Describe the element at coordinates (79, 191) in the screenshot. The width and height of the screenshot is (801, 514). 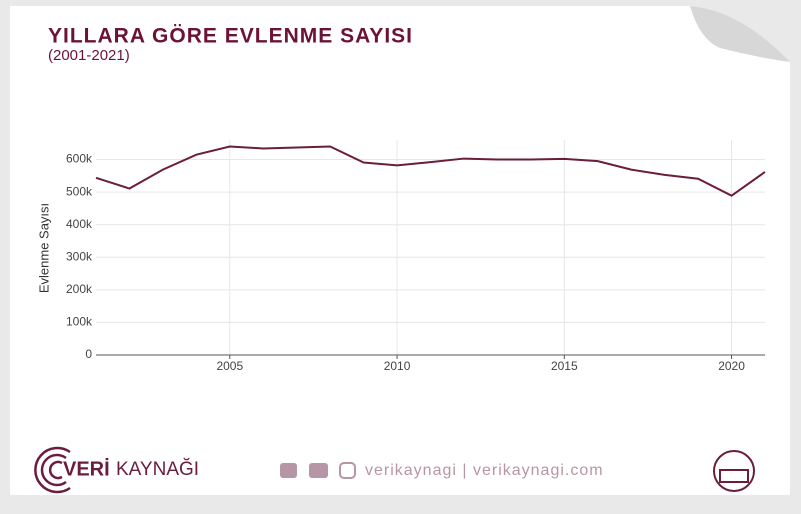
I see `y-tick-label: 500k` at that location.